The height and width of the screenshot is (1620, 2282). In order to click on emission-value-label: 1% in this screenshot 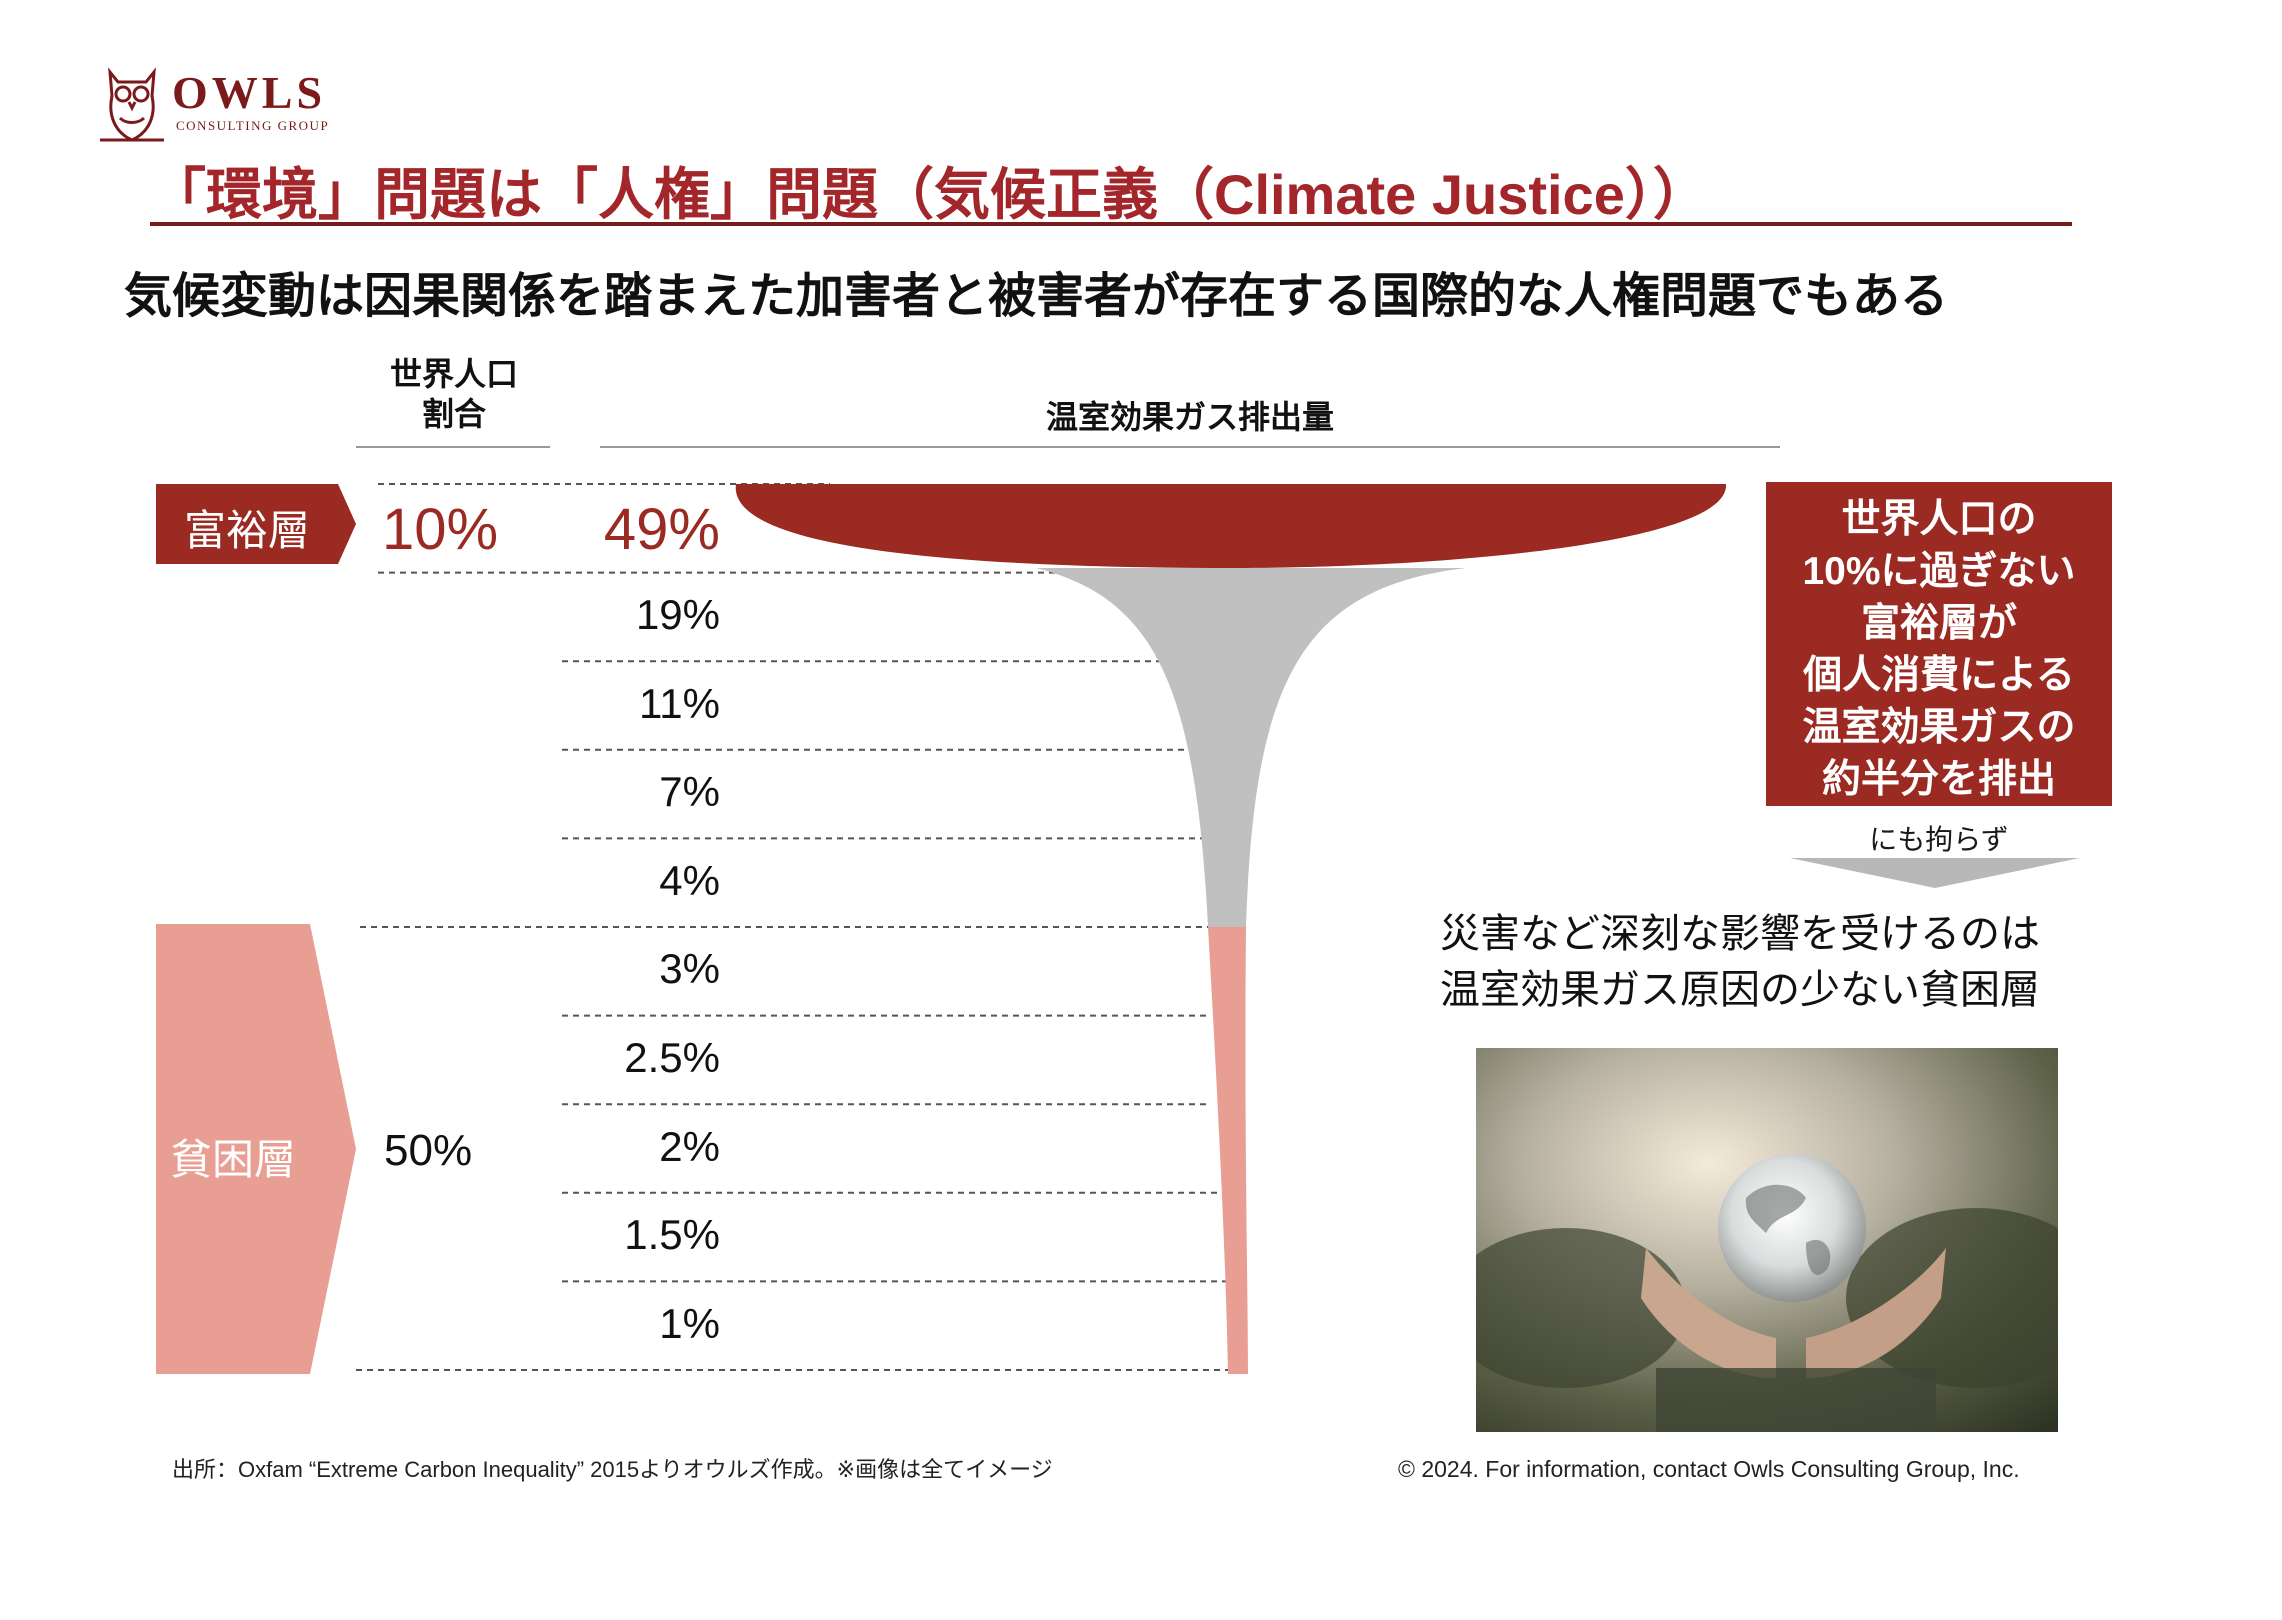, I will do `click(689, 1323)`.